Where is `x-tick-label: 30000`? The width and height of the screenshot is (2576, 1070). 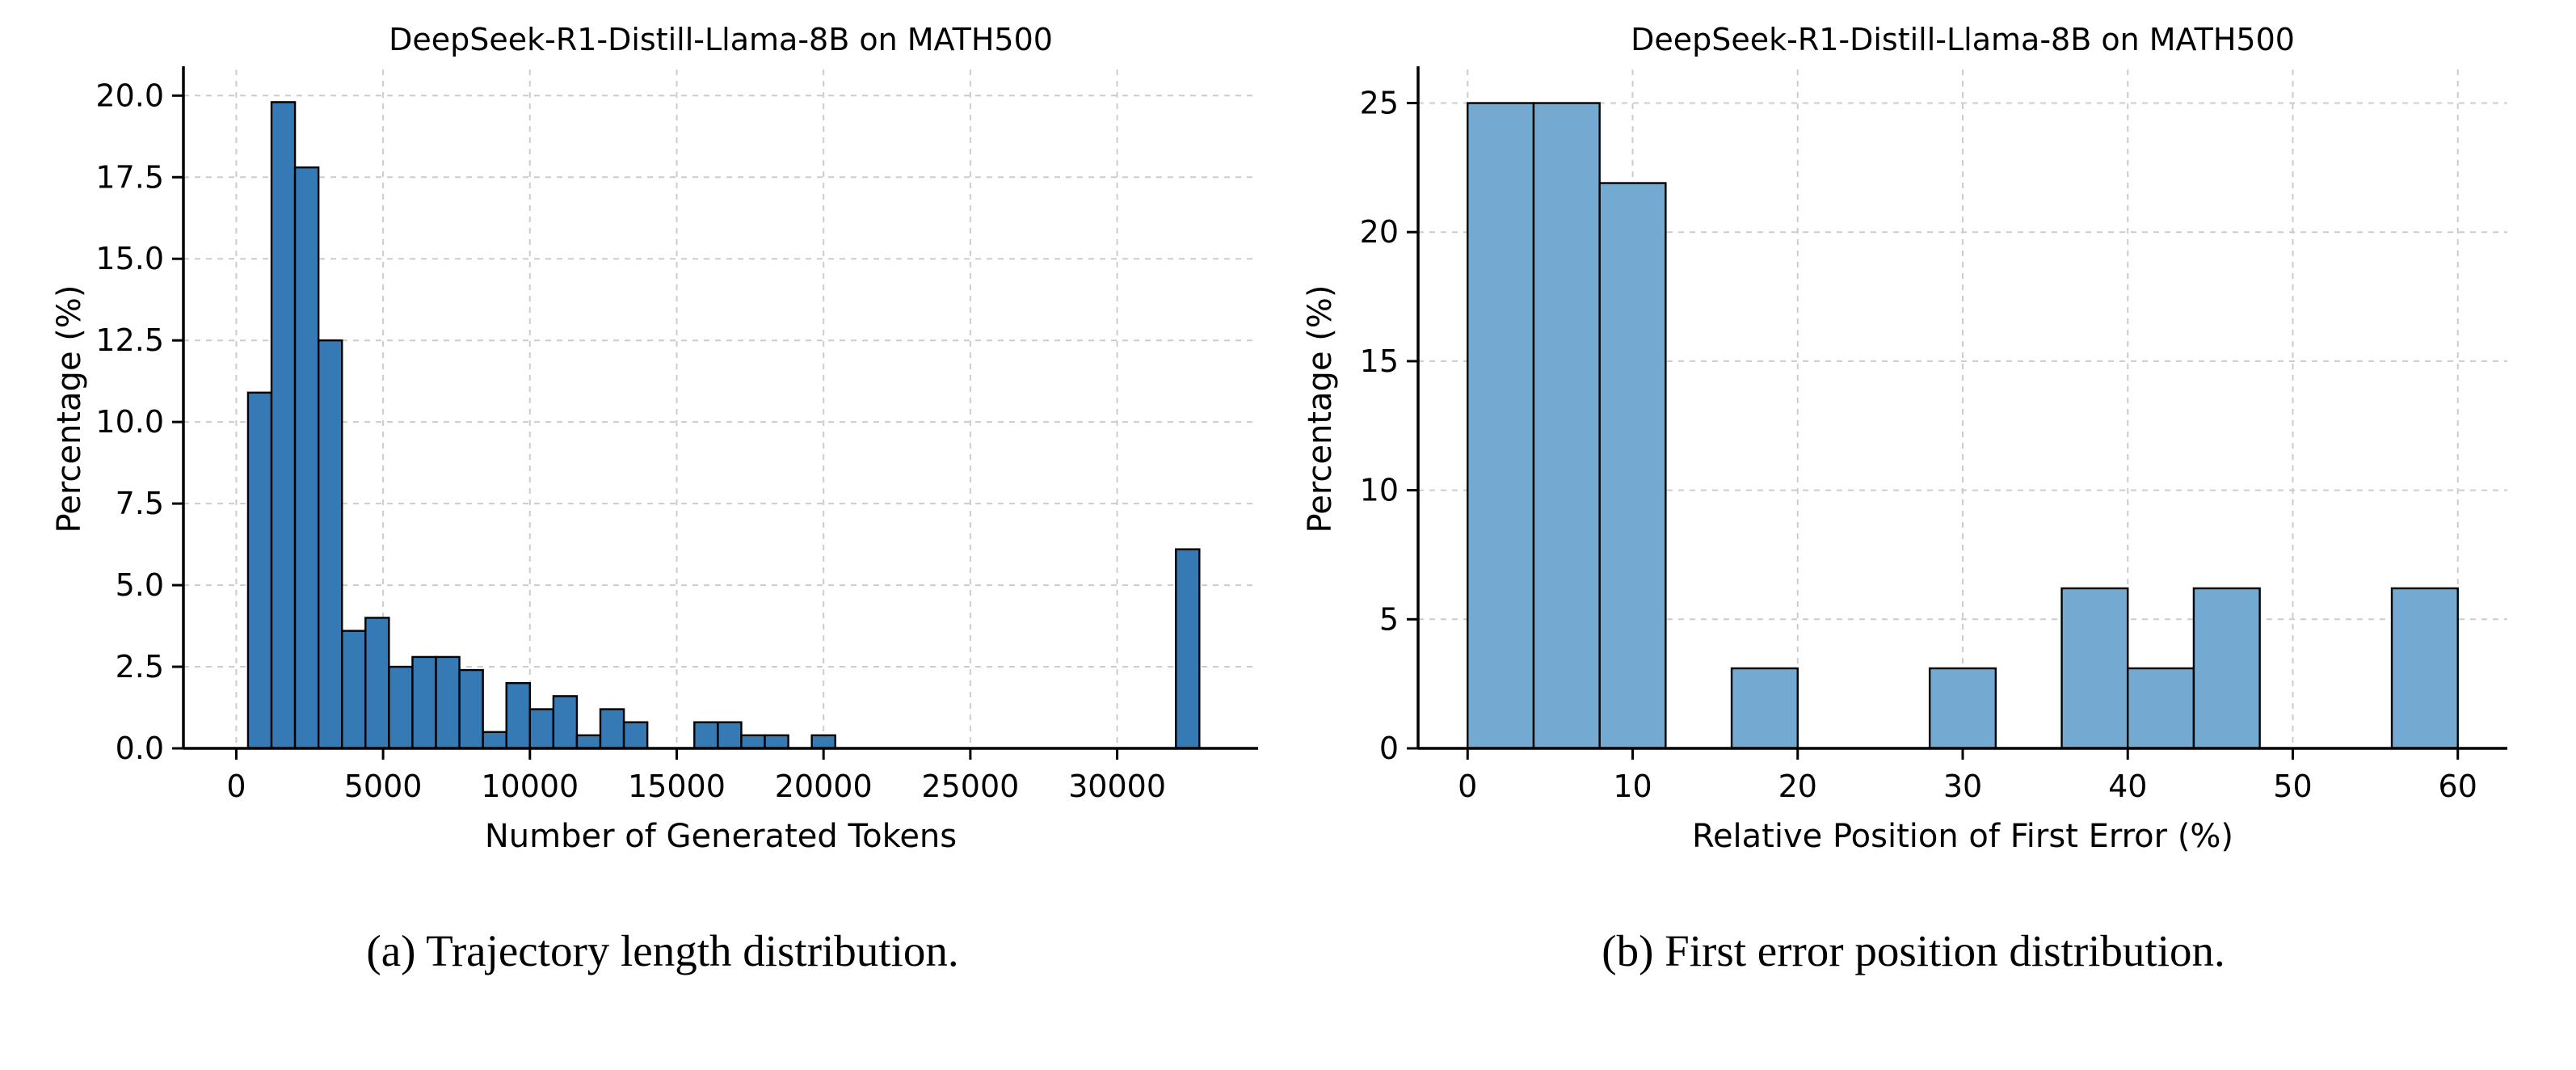
x-tick-label: 30000 is located at coordinates (1117, 786).